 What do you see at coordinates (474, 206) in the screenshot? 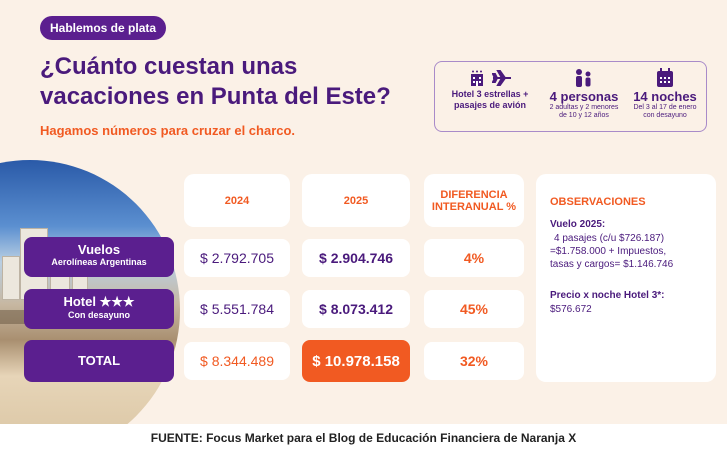
I see `header-diff-line-2: INTERANUAL %` at bounding box center [474, 206].